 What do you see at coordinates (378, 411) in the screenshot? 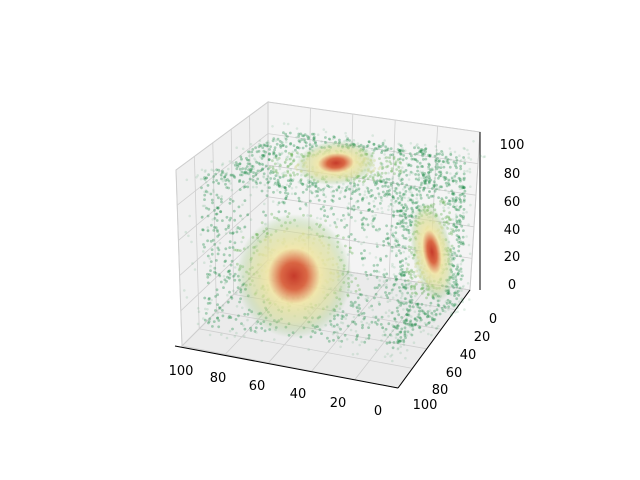
I see `x-tick-label: 0` at bounding box center [378, 411].